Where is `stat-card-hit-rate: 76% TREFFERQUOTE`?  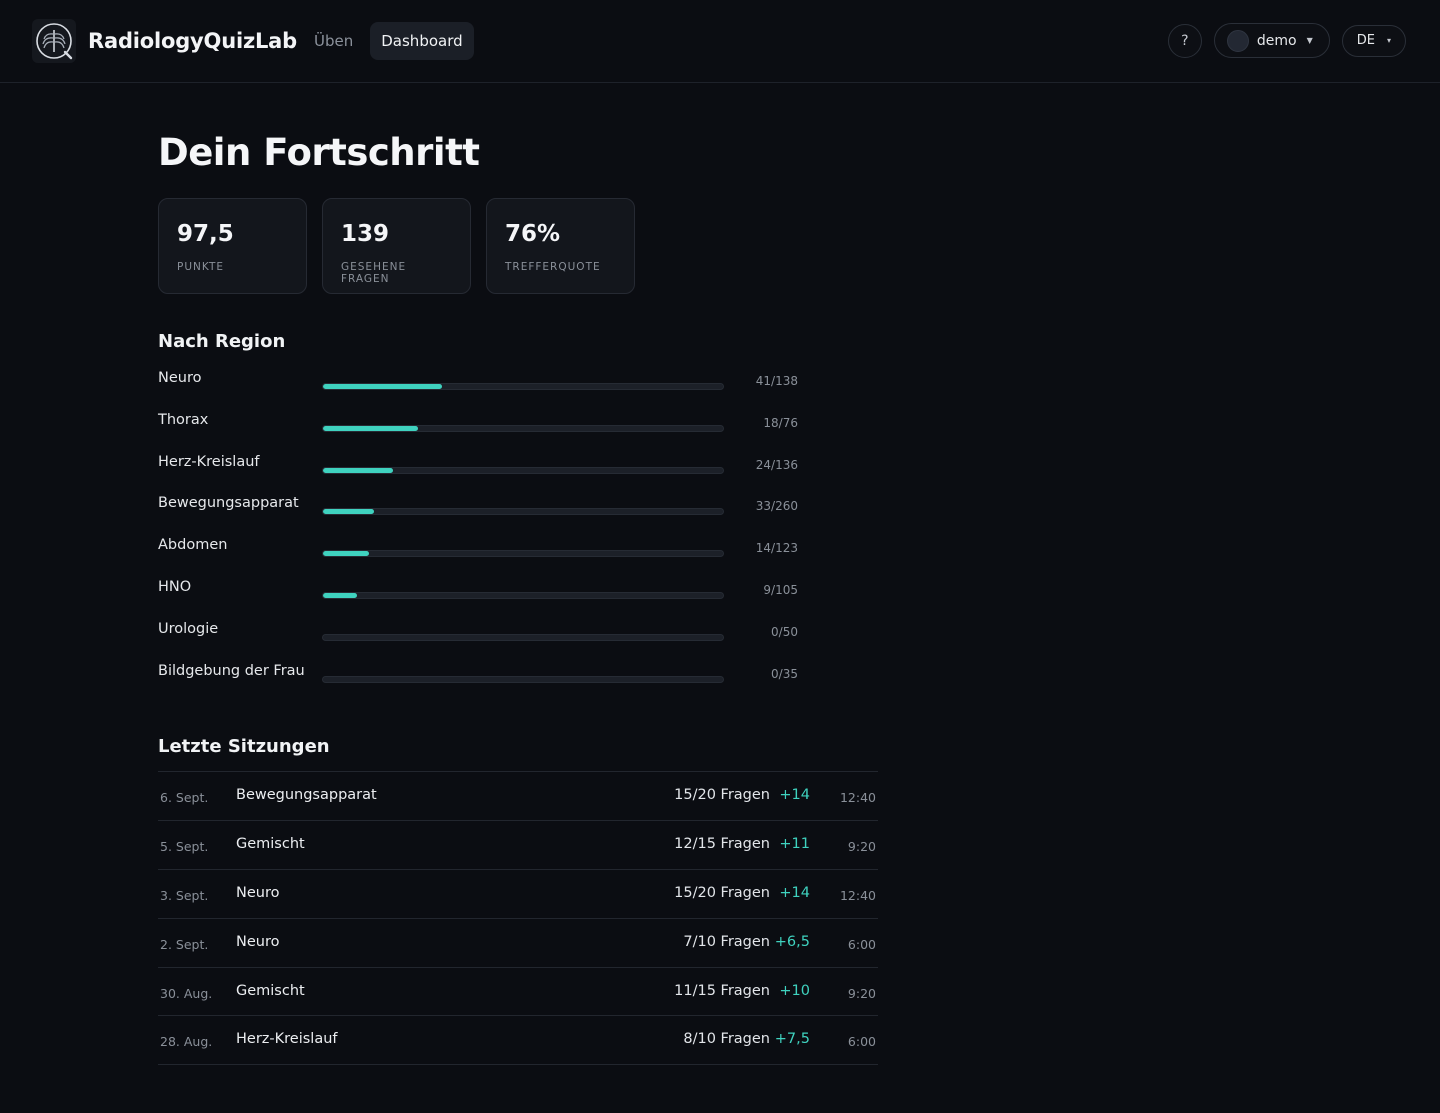
stat-card-hit-rate: 76% TREFFERQUOTE is located at coordinates (560, 246).